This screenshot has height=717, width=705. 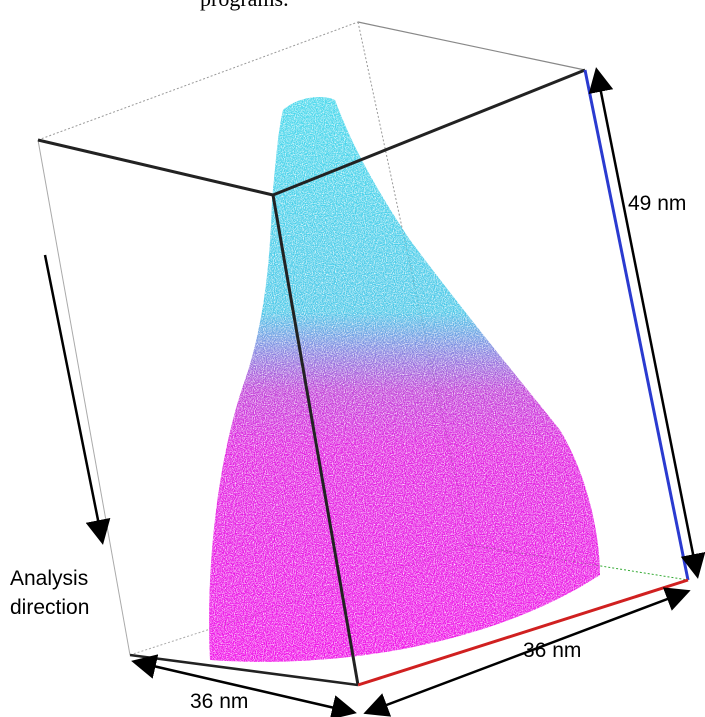 I want to click on analysis-label: direction, so click(x=49, y=607).